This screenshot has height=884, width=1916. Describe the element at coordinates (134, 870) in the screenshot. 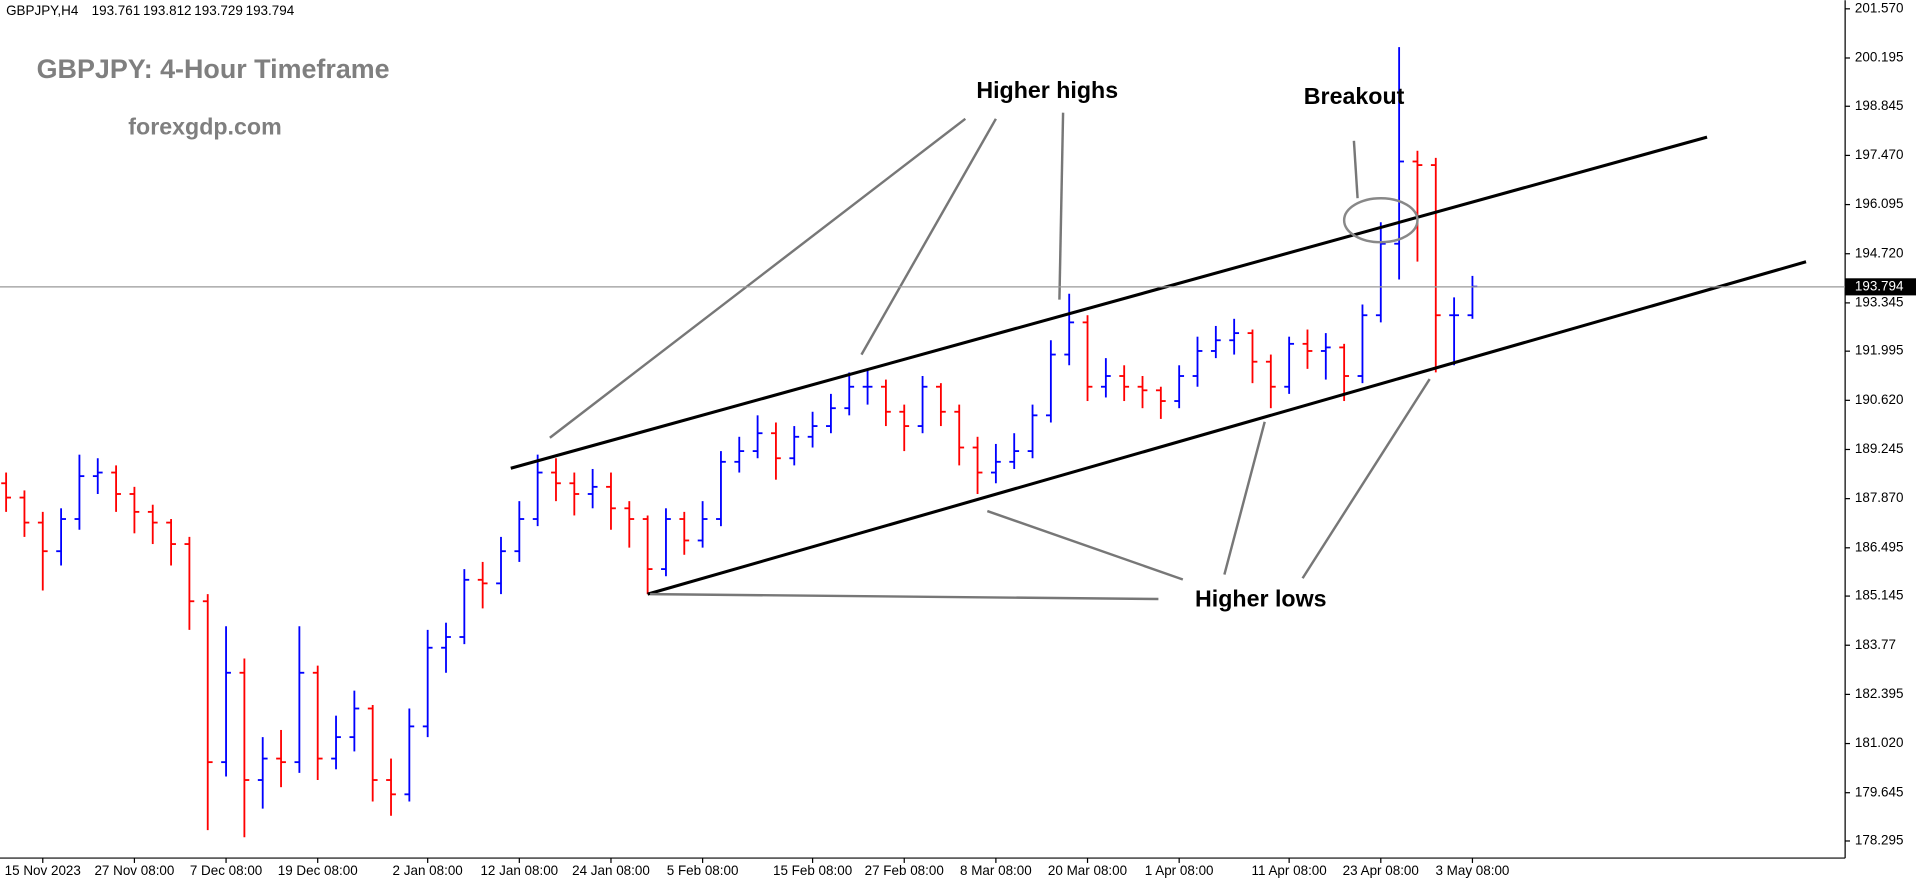

I see `x-tick-label: 27 Nov 08:00` at that location.